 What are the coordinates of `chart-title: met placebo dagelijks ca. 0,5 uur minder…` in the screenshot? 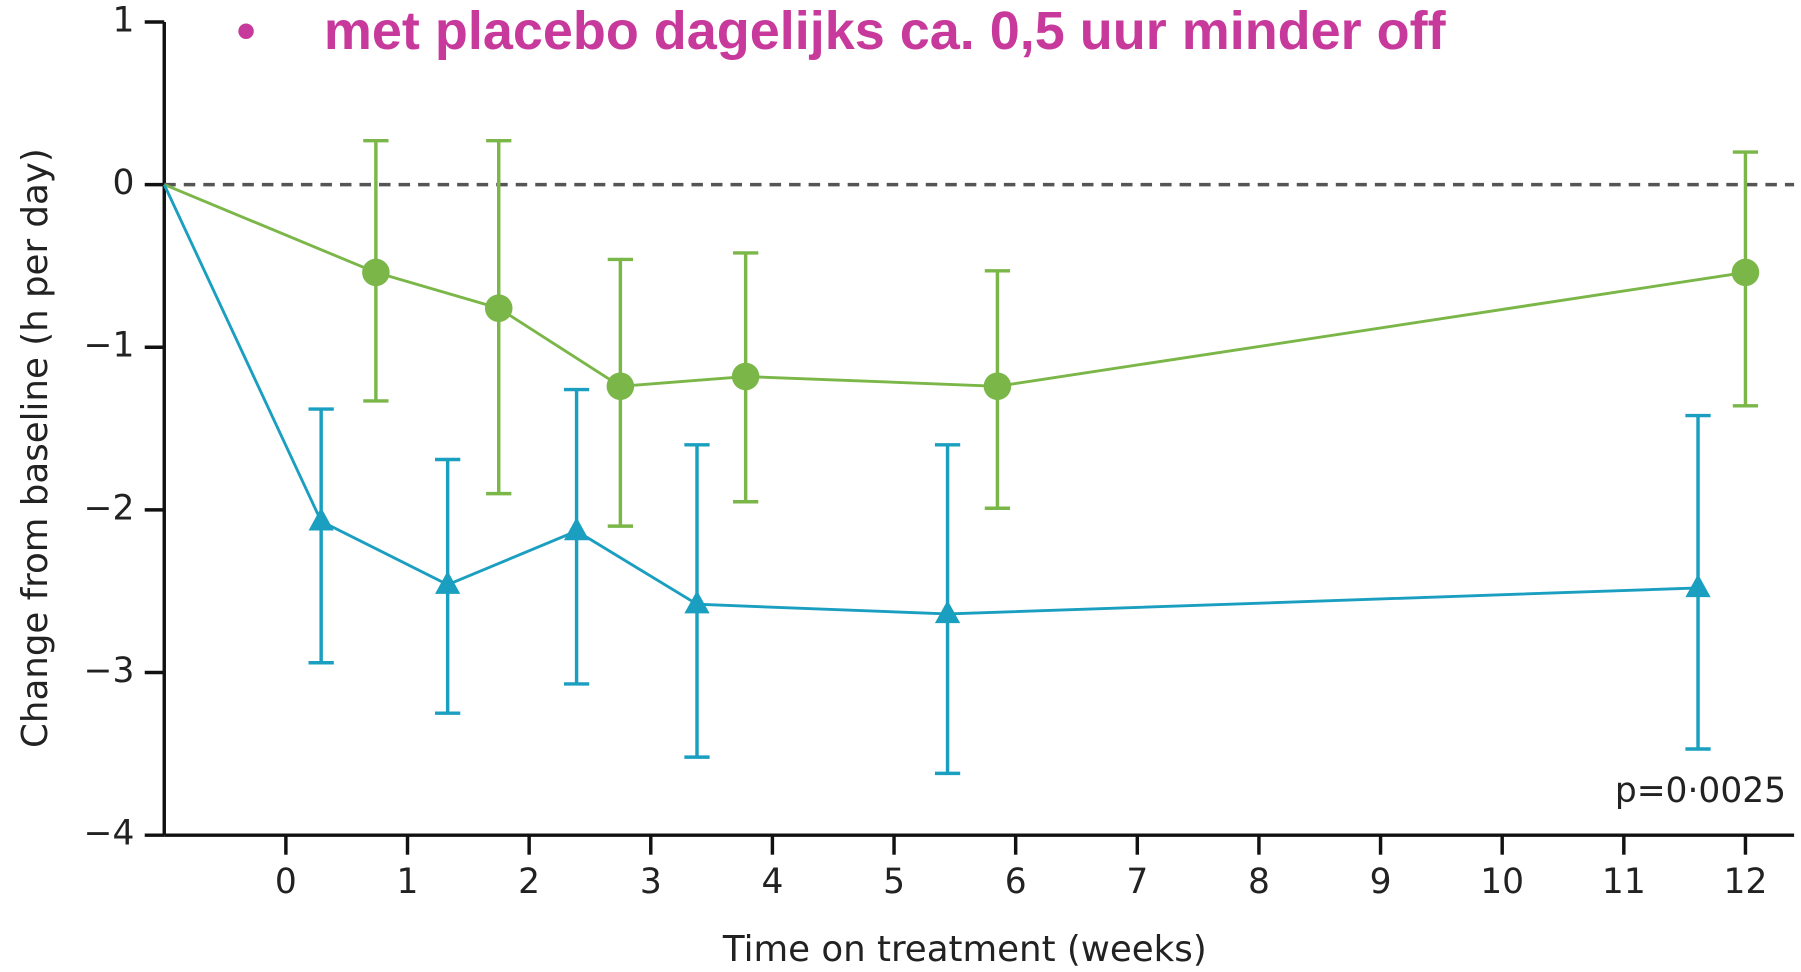 It's located at (885, 31).